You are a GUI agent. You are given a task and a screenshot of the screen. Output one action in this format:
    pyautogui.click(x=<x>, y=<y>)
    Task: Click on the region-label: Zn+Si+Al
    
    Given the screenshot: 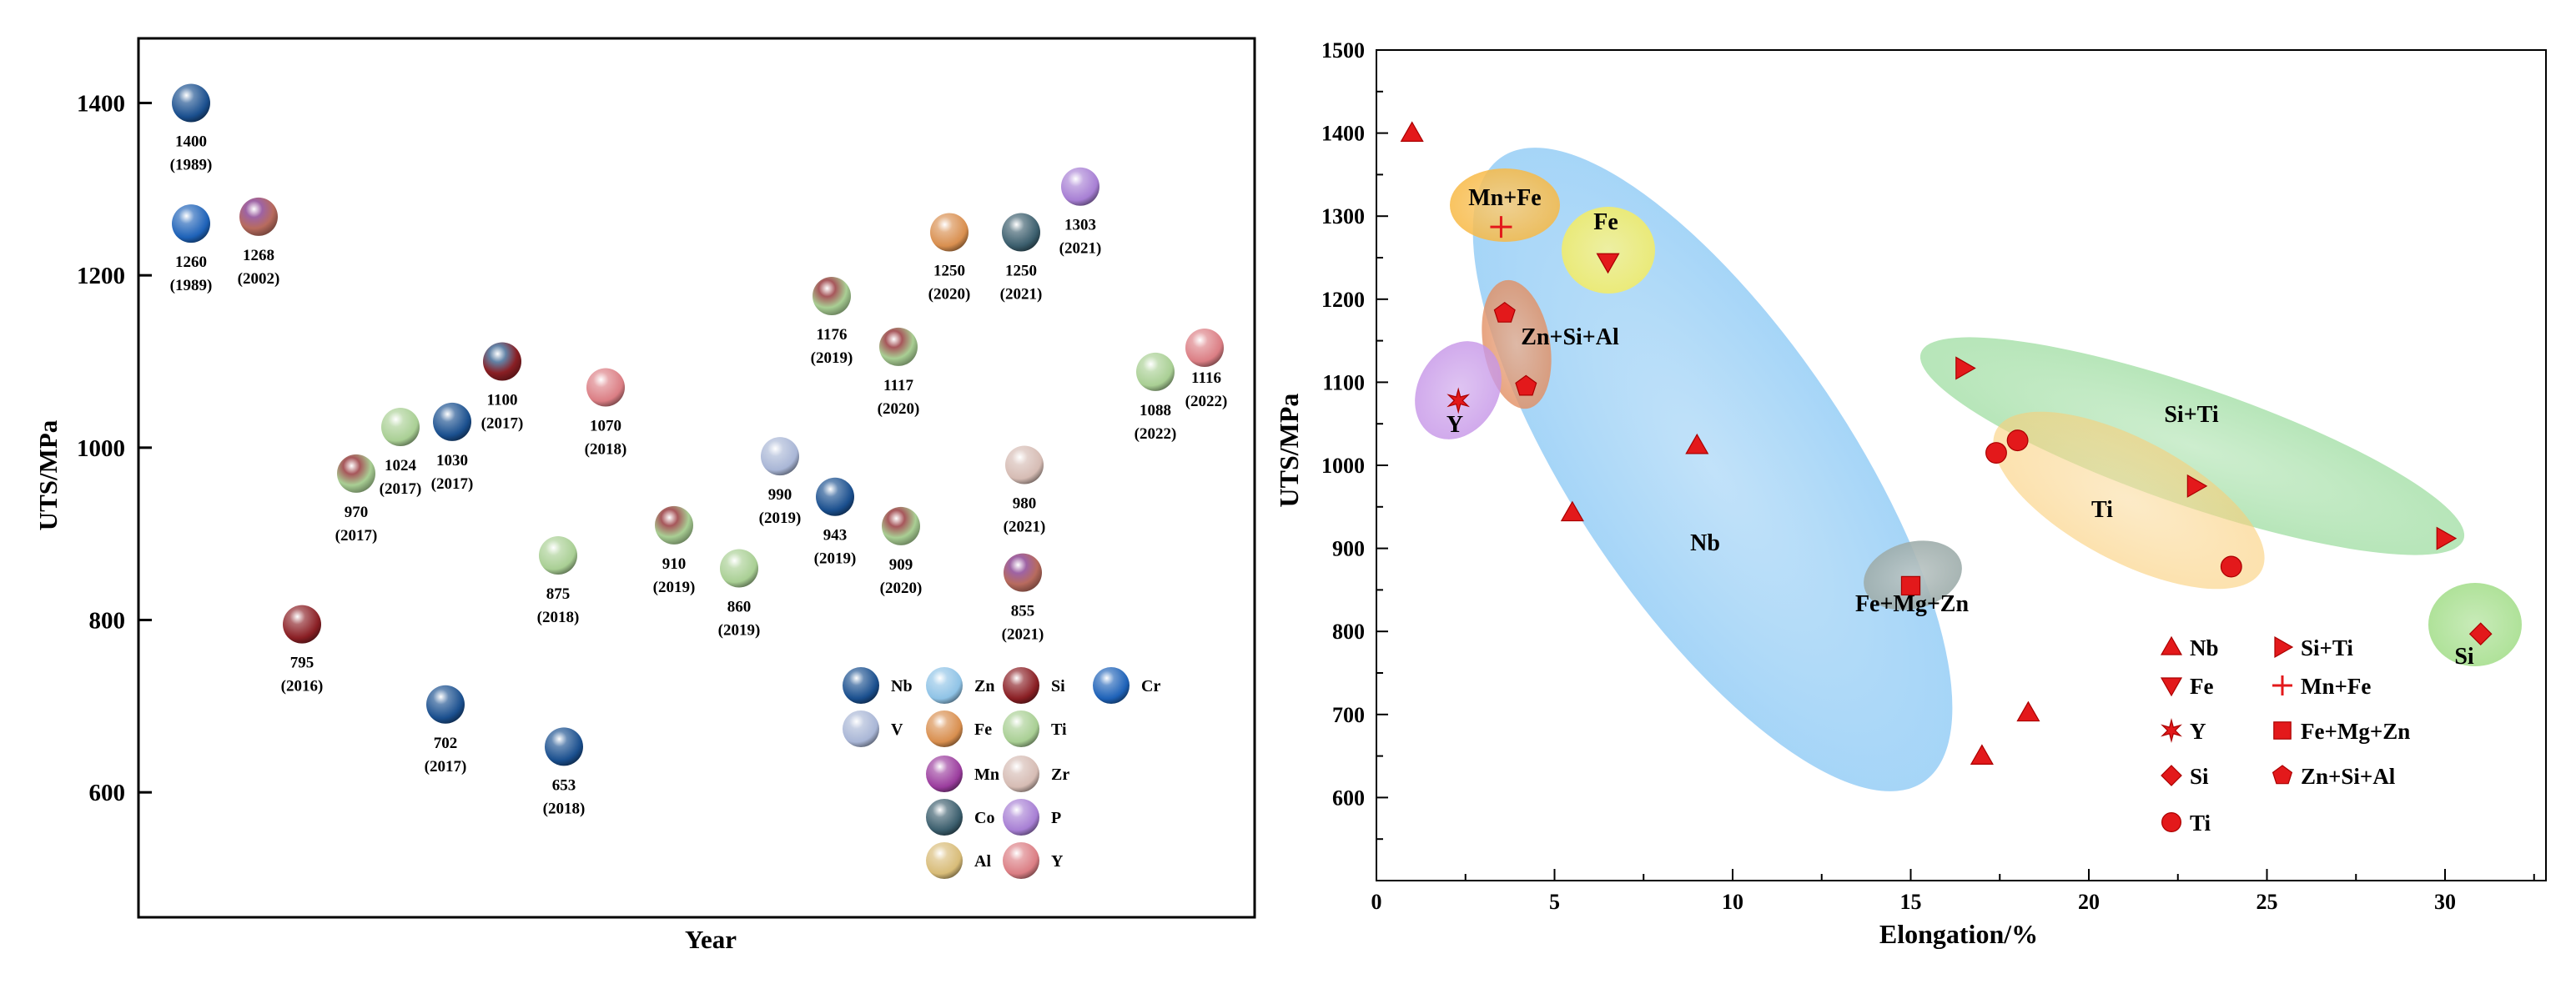 What is the action you would take?
    pyautogui.click(x=1570, y=337)
    